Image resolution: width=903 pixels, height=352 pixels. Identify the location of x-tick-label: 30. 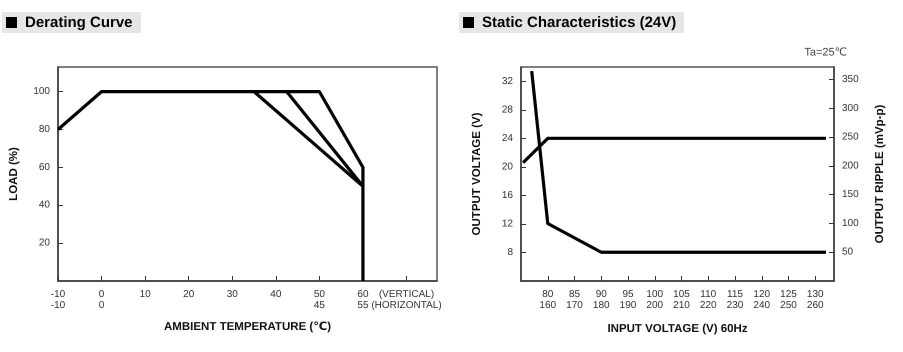
(232, 294).